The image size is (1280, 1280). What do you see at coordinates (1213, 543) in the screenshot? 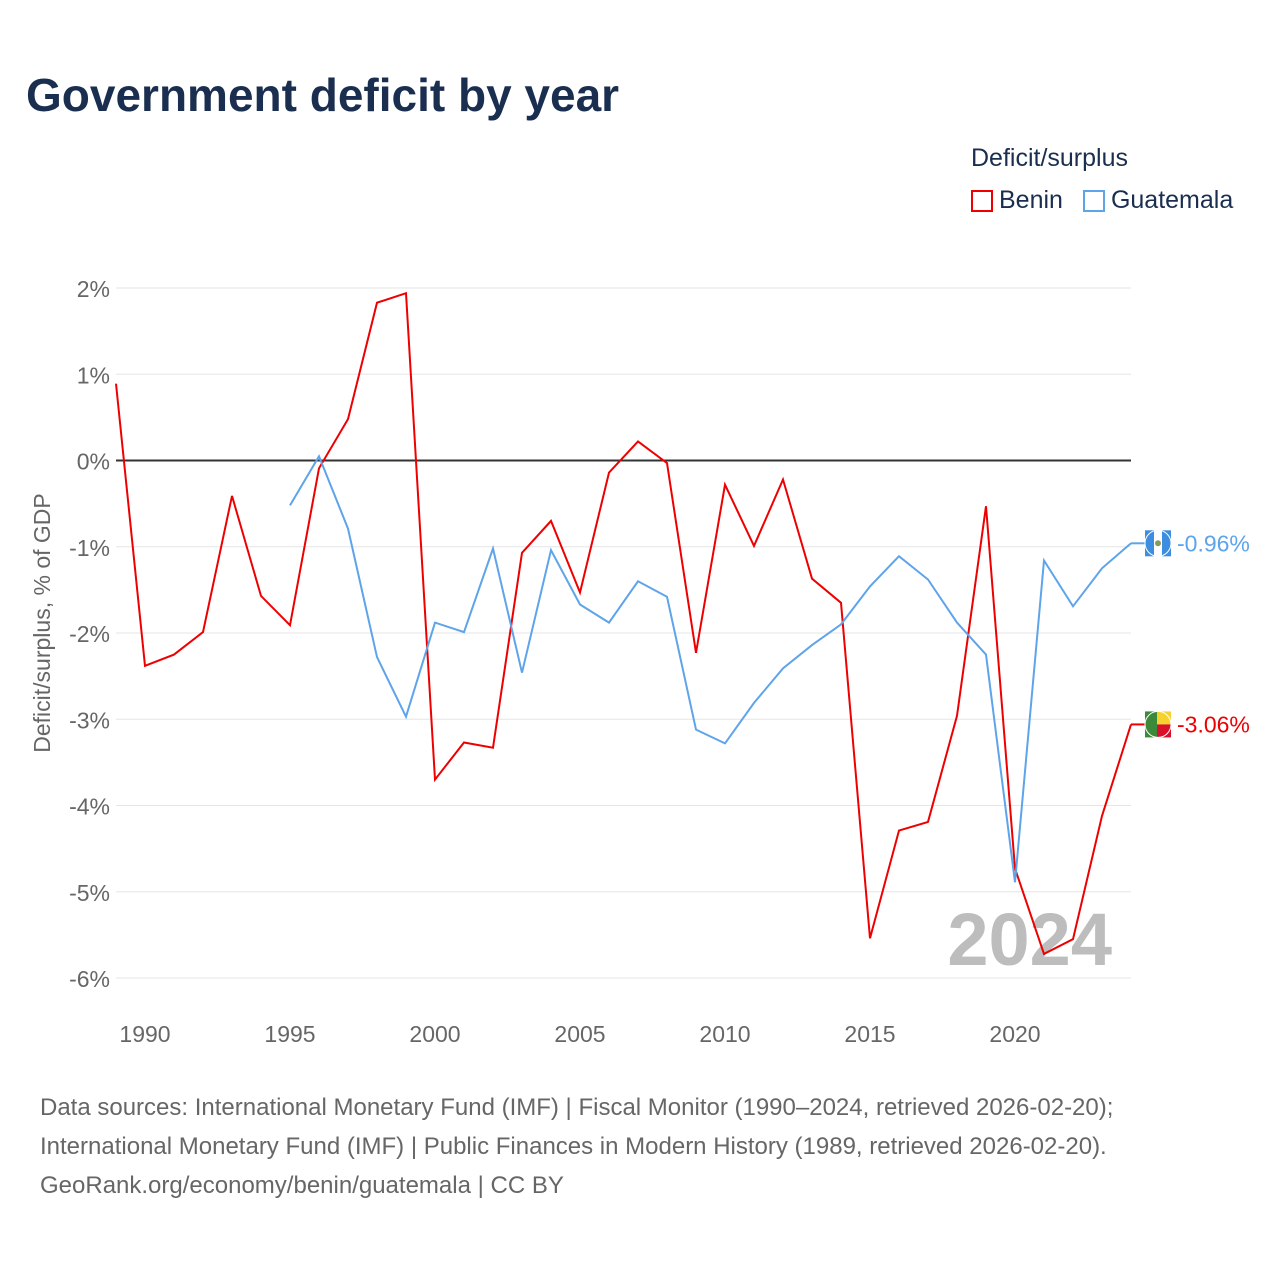
I see `end-value-label: -0.96%` at bounding box center [1213, 543].